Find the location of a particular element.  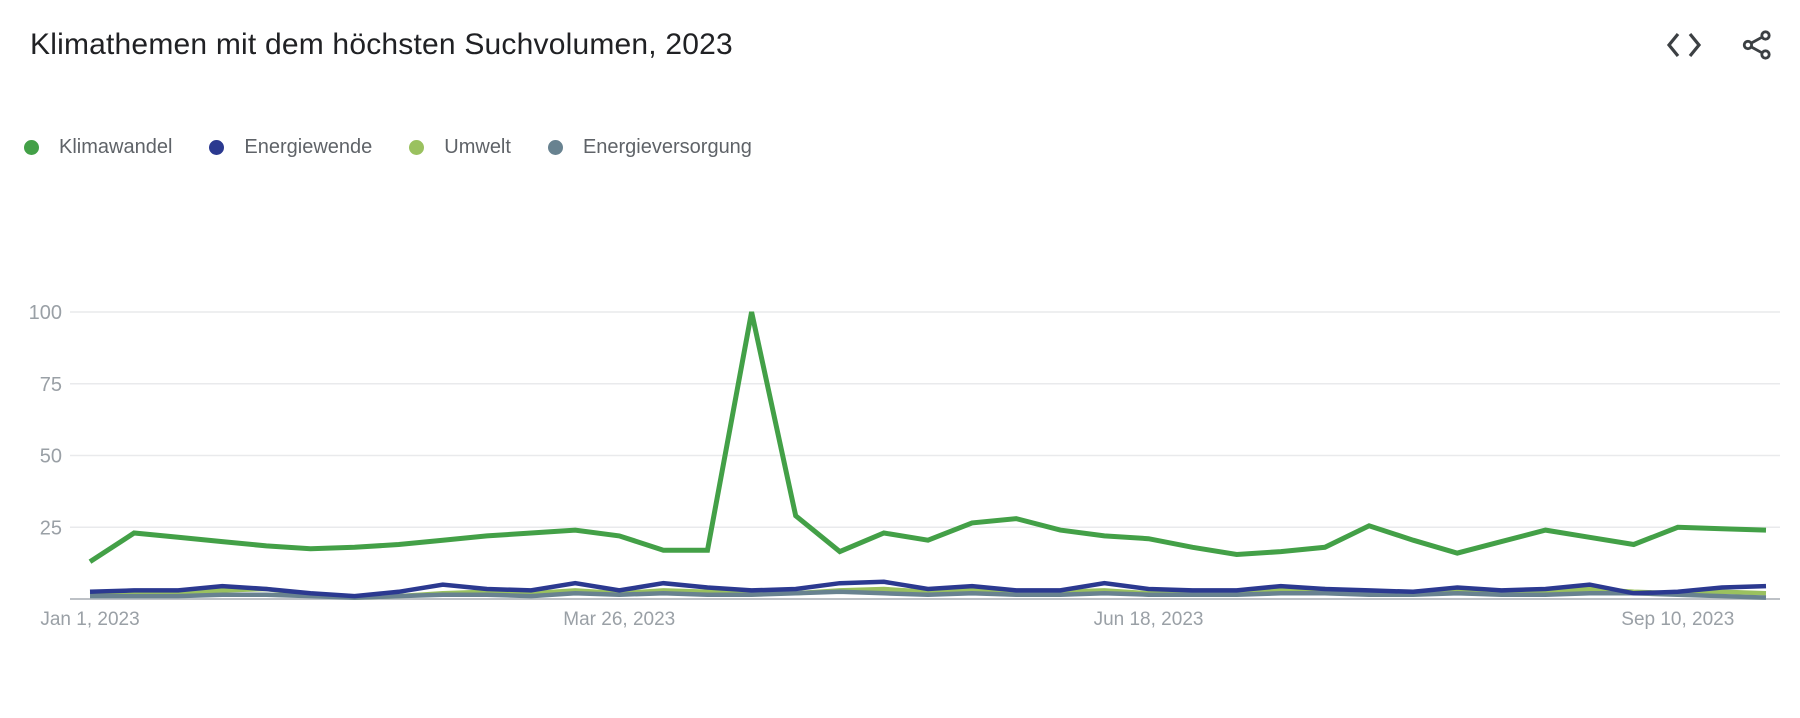

legend-dot-energiewende is located at coordinates (217, 147).